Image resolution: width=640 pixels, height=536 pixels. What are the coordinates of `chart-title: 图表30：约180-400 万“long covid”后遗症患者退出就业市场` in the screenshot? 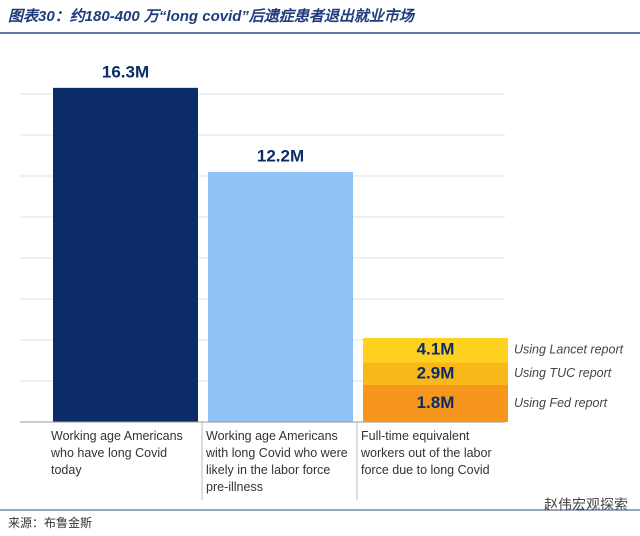 It's located at (212, 16).